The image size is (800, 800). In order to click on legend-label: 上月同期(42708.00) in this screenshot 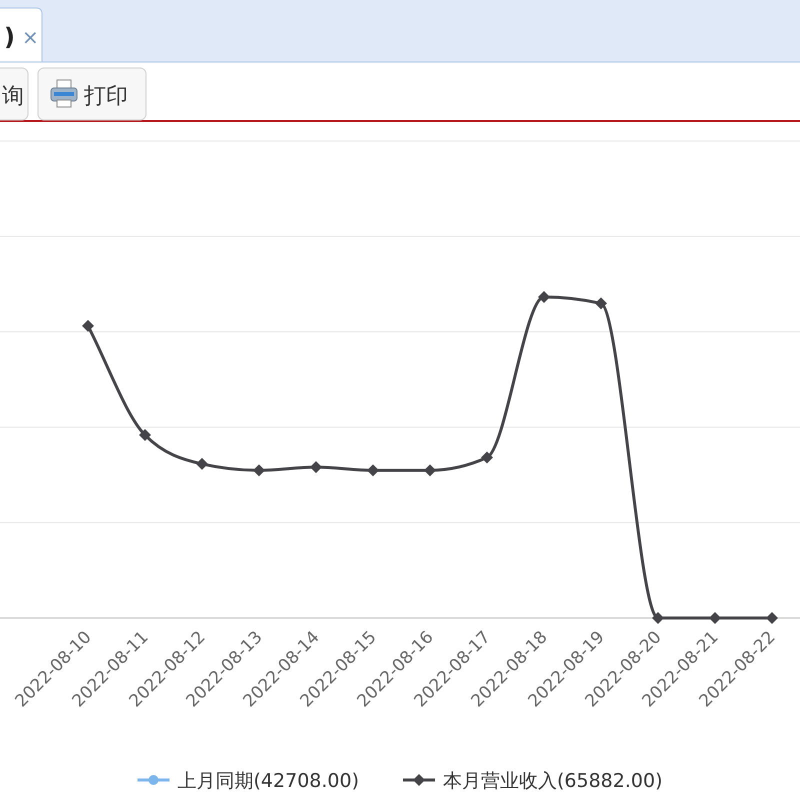, I will do `click(268, 781)`.